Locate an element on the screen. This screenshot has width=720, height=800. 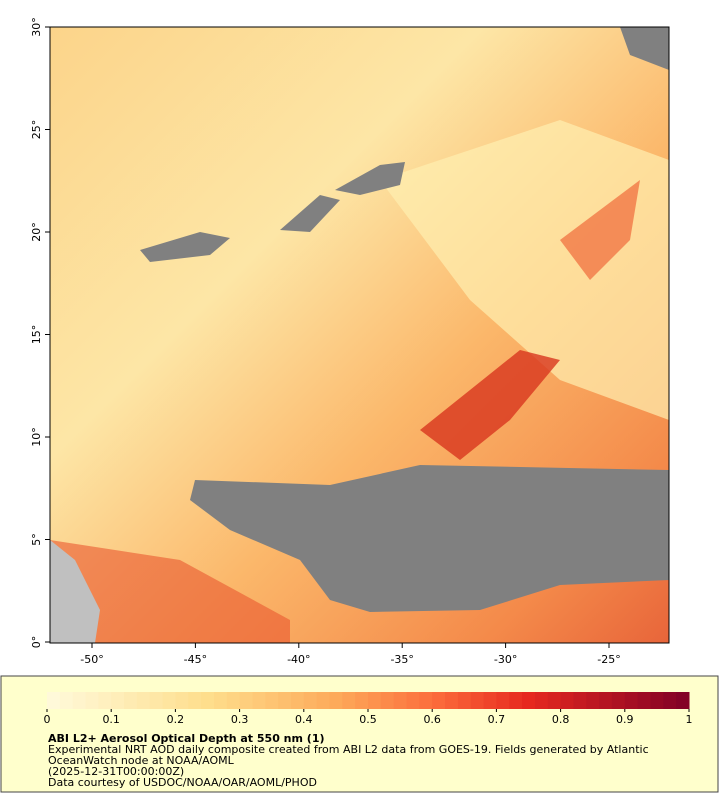
colorbar-tick-label: 0.5 is located at coordinates (368, 719).